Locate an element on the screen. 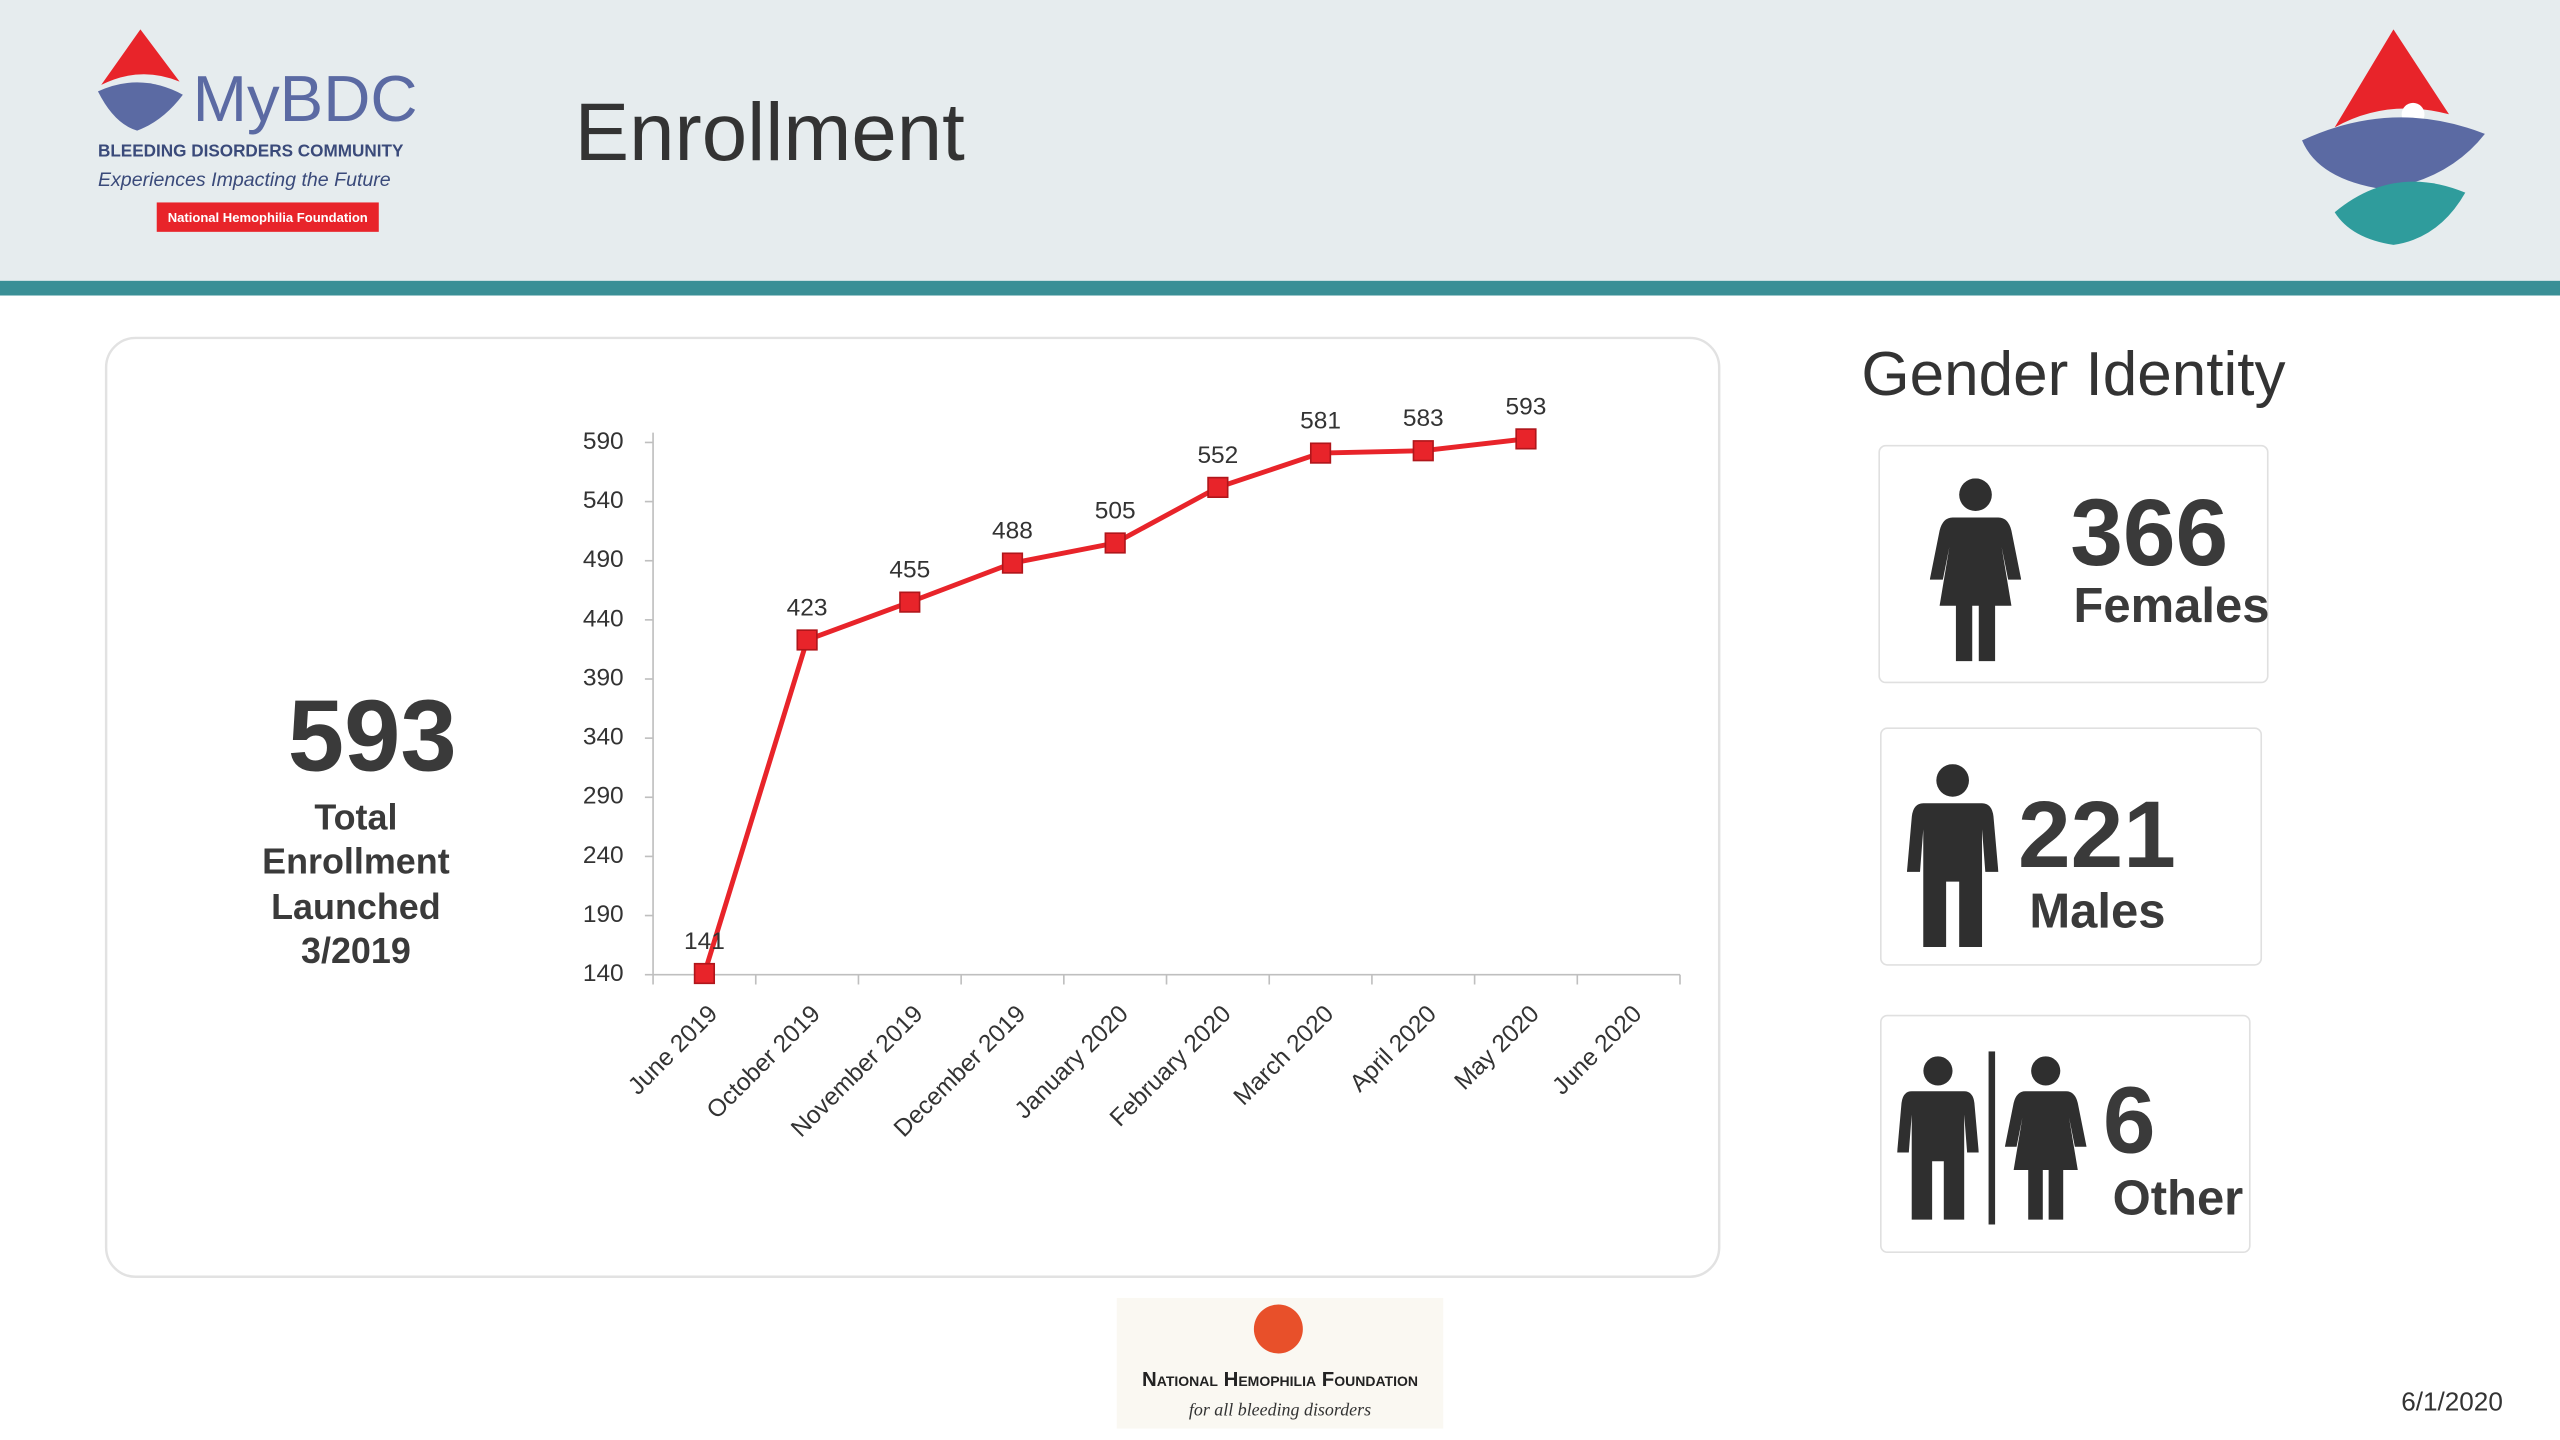 Image resolution: width=2560 pixels, height=1440 pixels. data-label: 583 is located at coordinates (1423, 418).